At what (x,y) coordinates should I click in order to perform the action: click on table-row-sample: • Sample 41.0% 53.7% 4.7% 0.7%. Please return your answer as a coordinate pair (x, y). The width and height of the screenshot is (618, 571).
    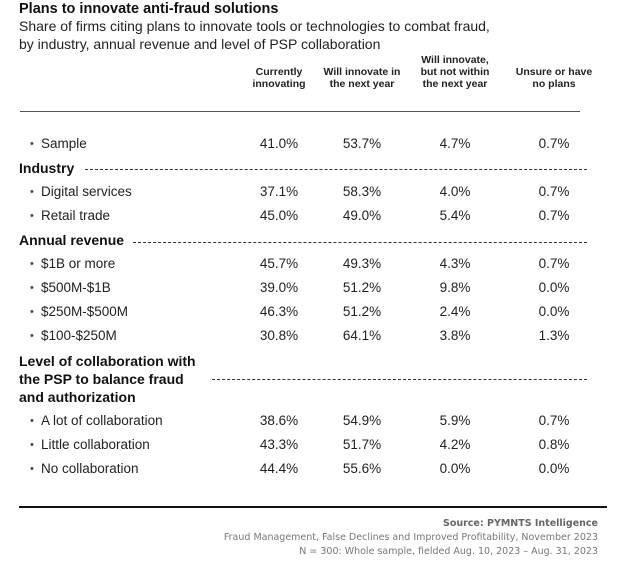
    Looking at the image, I should click on (309, 147).